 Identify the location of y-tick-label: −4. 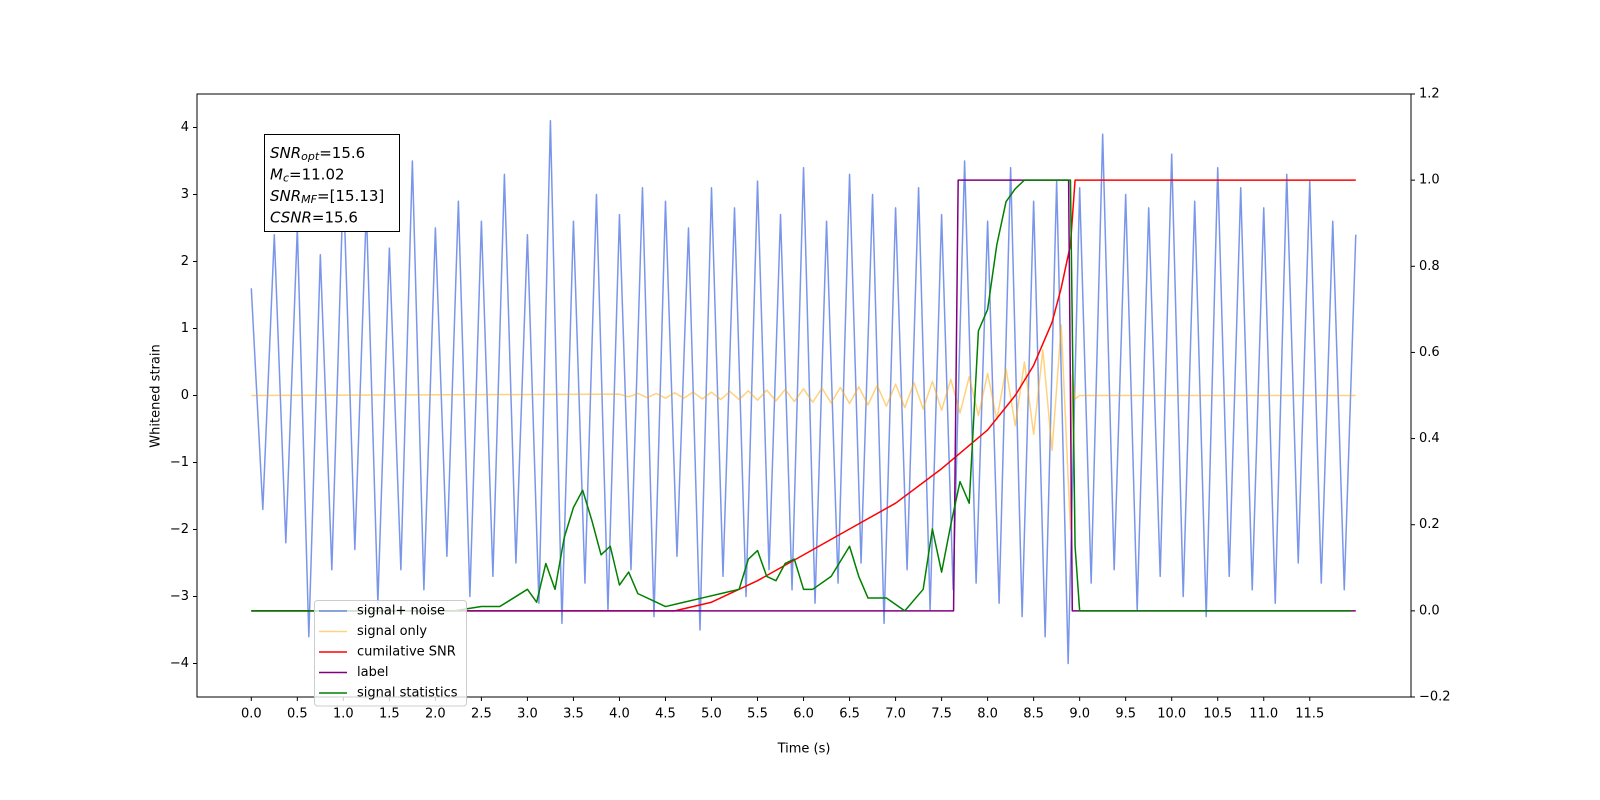
(179, 663).